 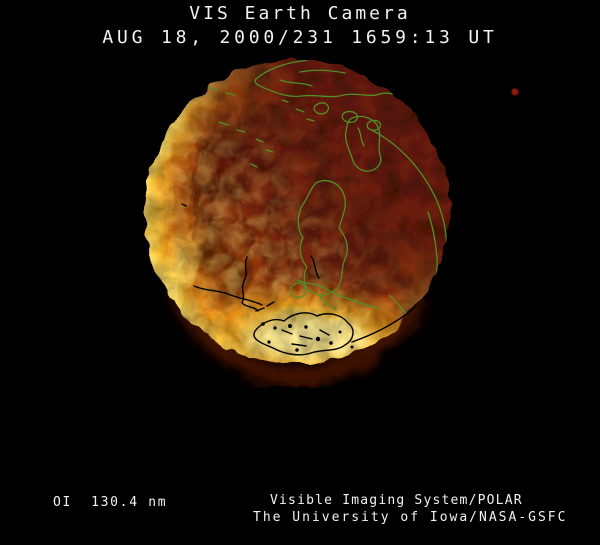 I want to click on image-title: VIS Earth Camera, so click(x=300, y=13).